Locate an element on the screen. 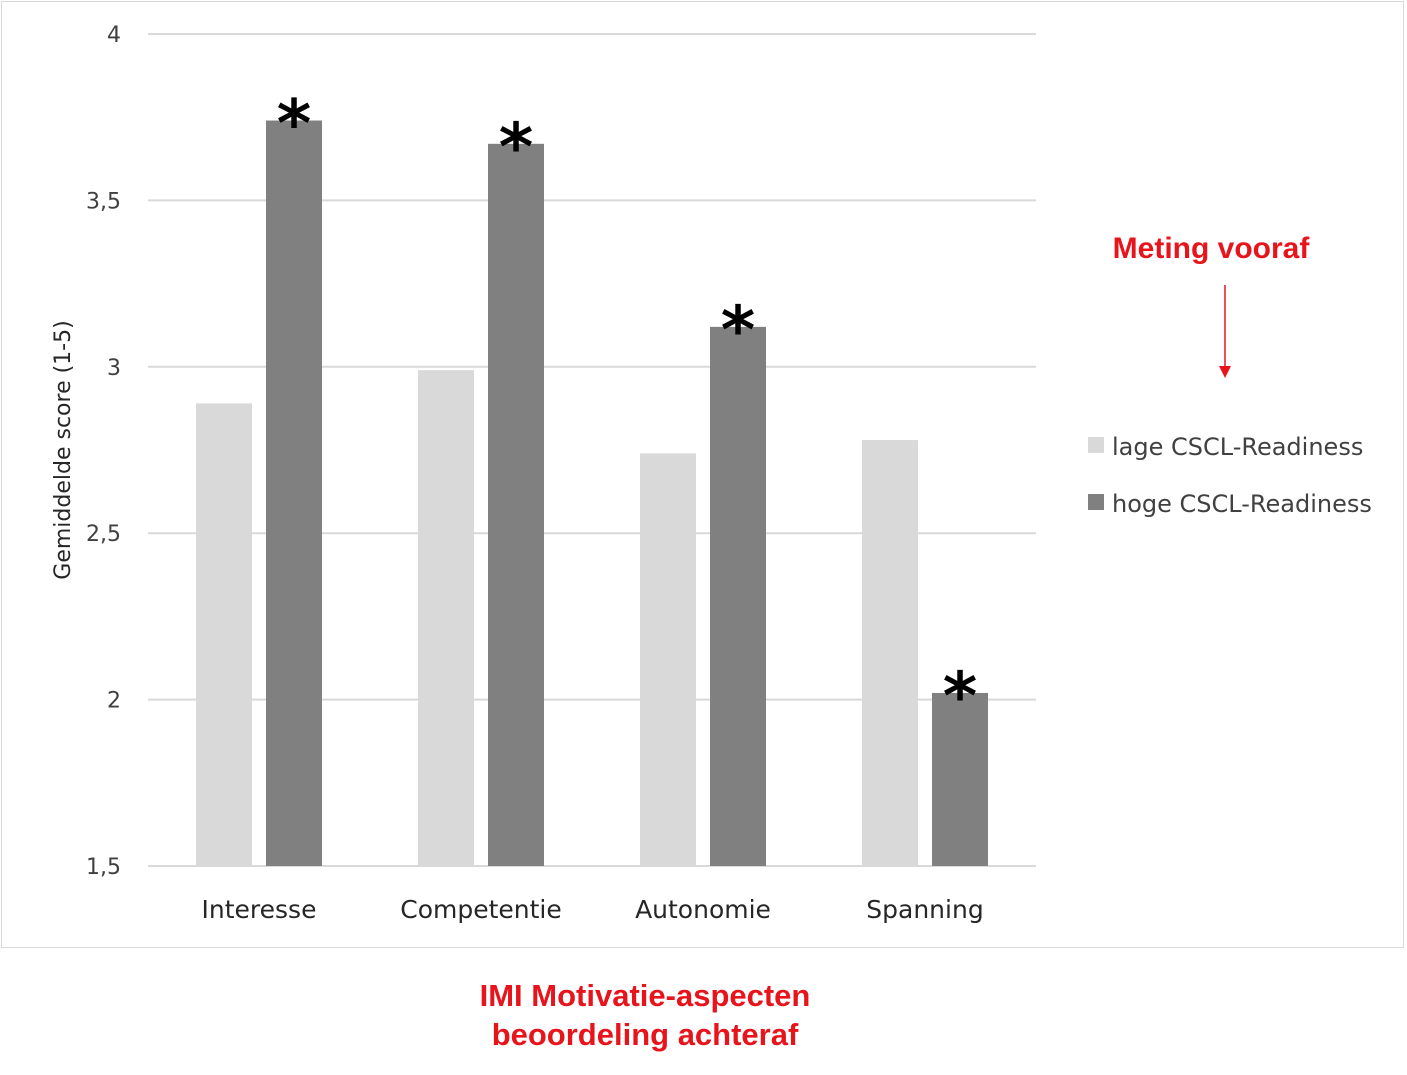  bar-lage-spanning is located at coordinates (890, 653).